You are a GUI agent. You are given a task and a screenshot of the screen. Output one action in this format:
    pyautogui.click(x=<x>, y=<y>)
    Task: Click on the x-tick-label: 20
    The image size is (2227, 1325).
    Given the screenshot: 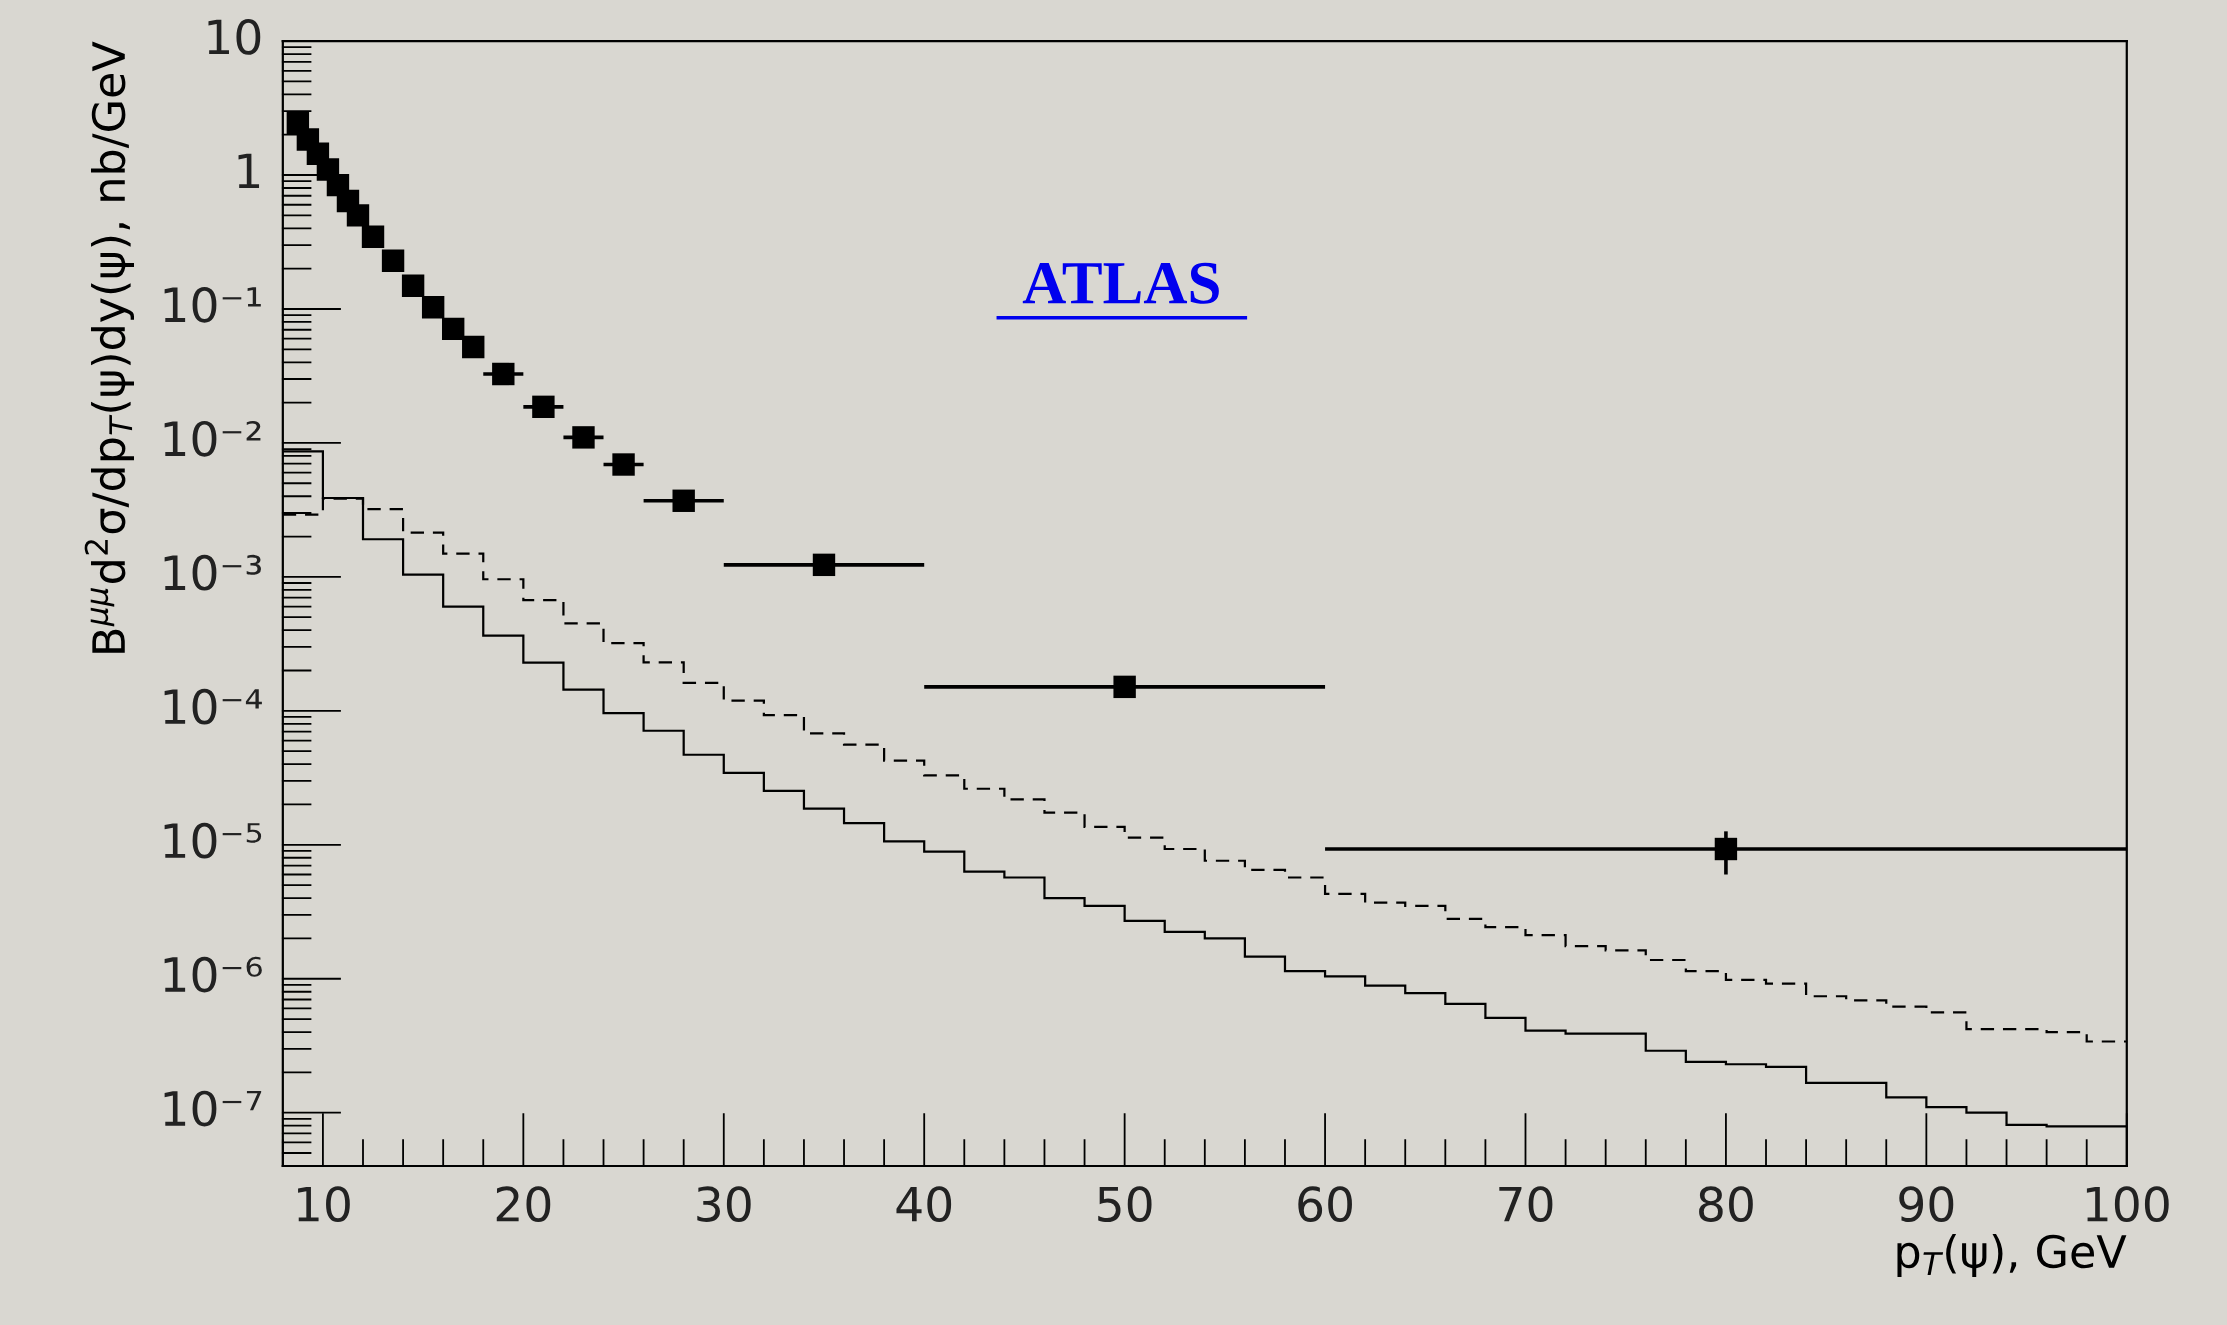 What is the action you would take?
    pyautogui.click(x=523, y=1204)
    